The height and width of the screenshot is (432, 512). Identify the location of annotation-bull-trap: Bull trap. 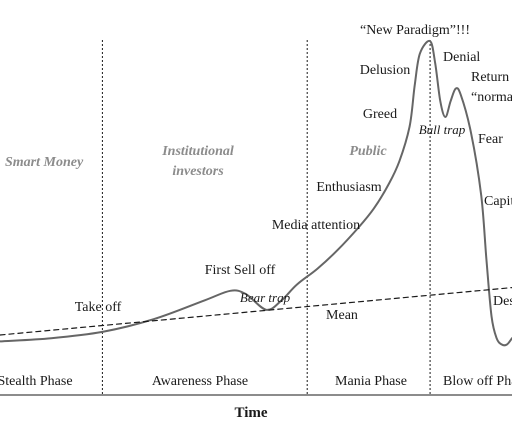
(442, 129).